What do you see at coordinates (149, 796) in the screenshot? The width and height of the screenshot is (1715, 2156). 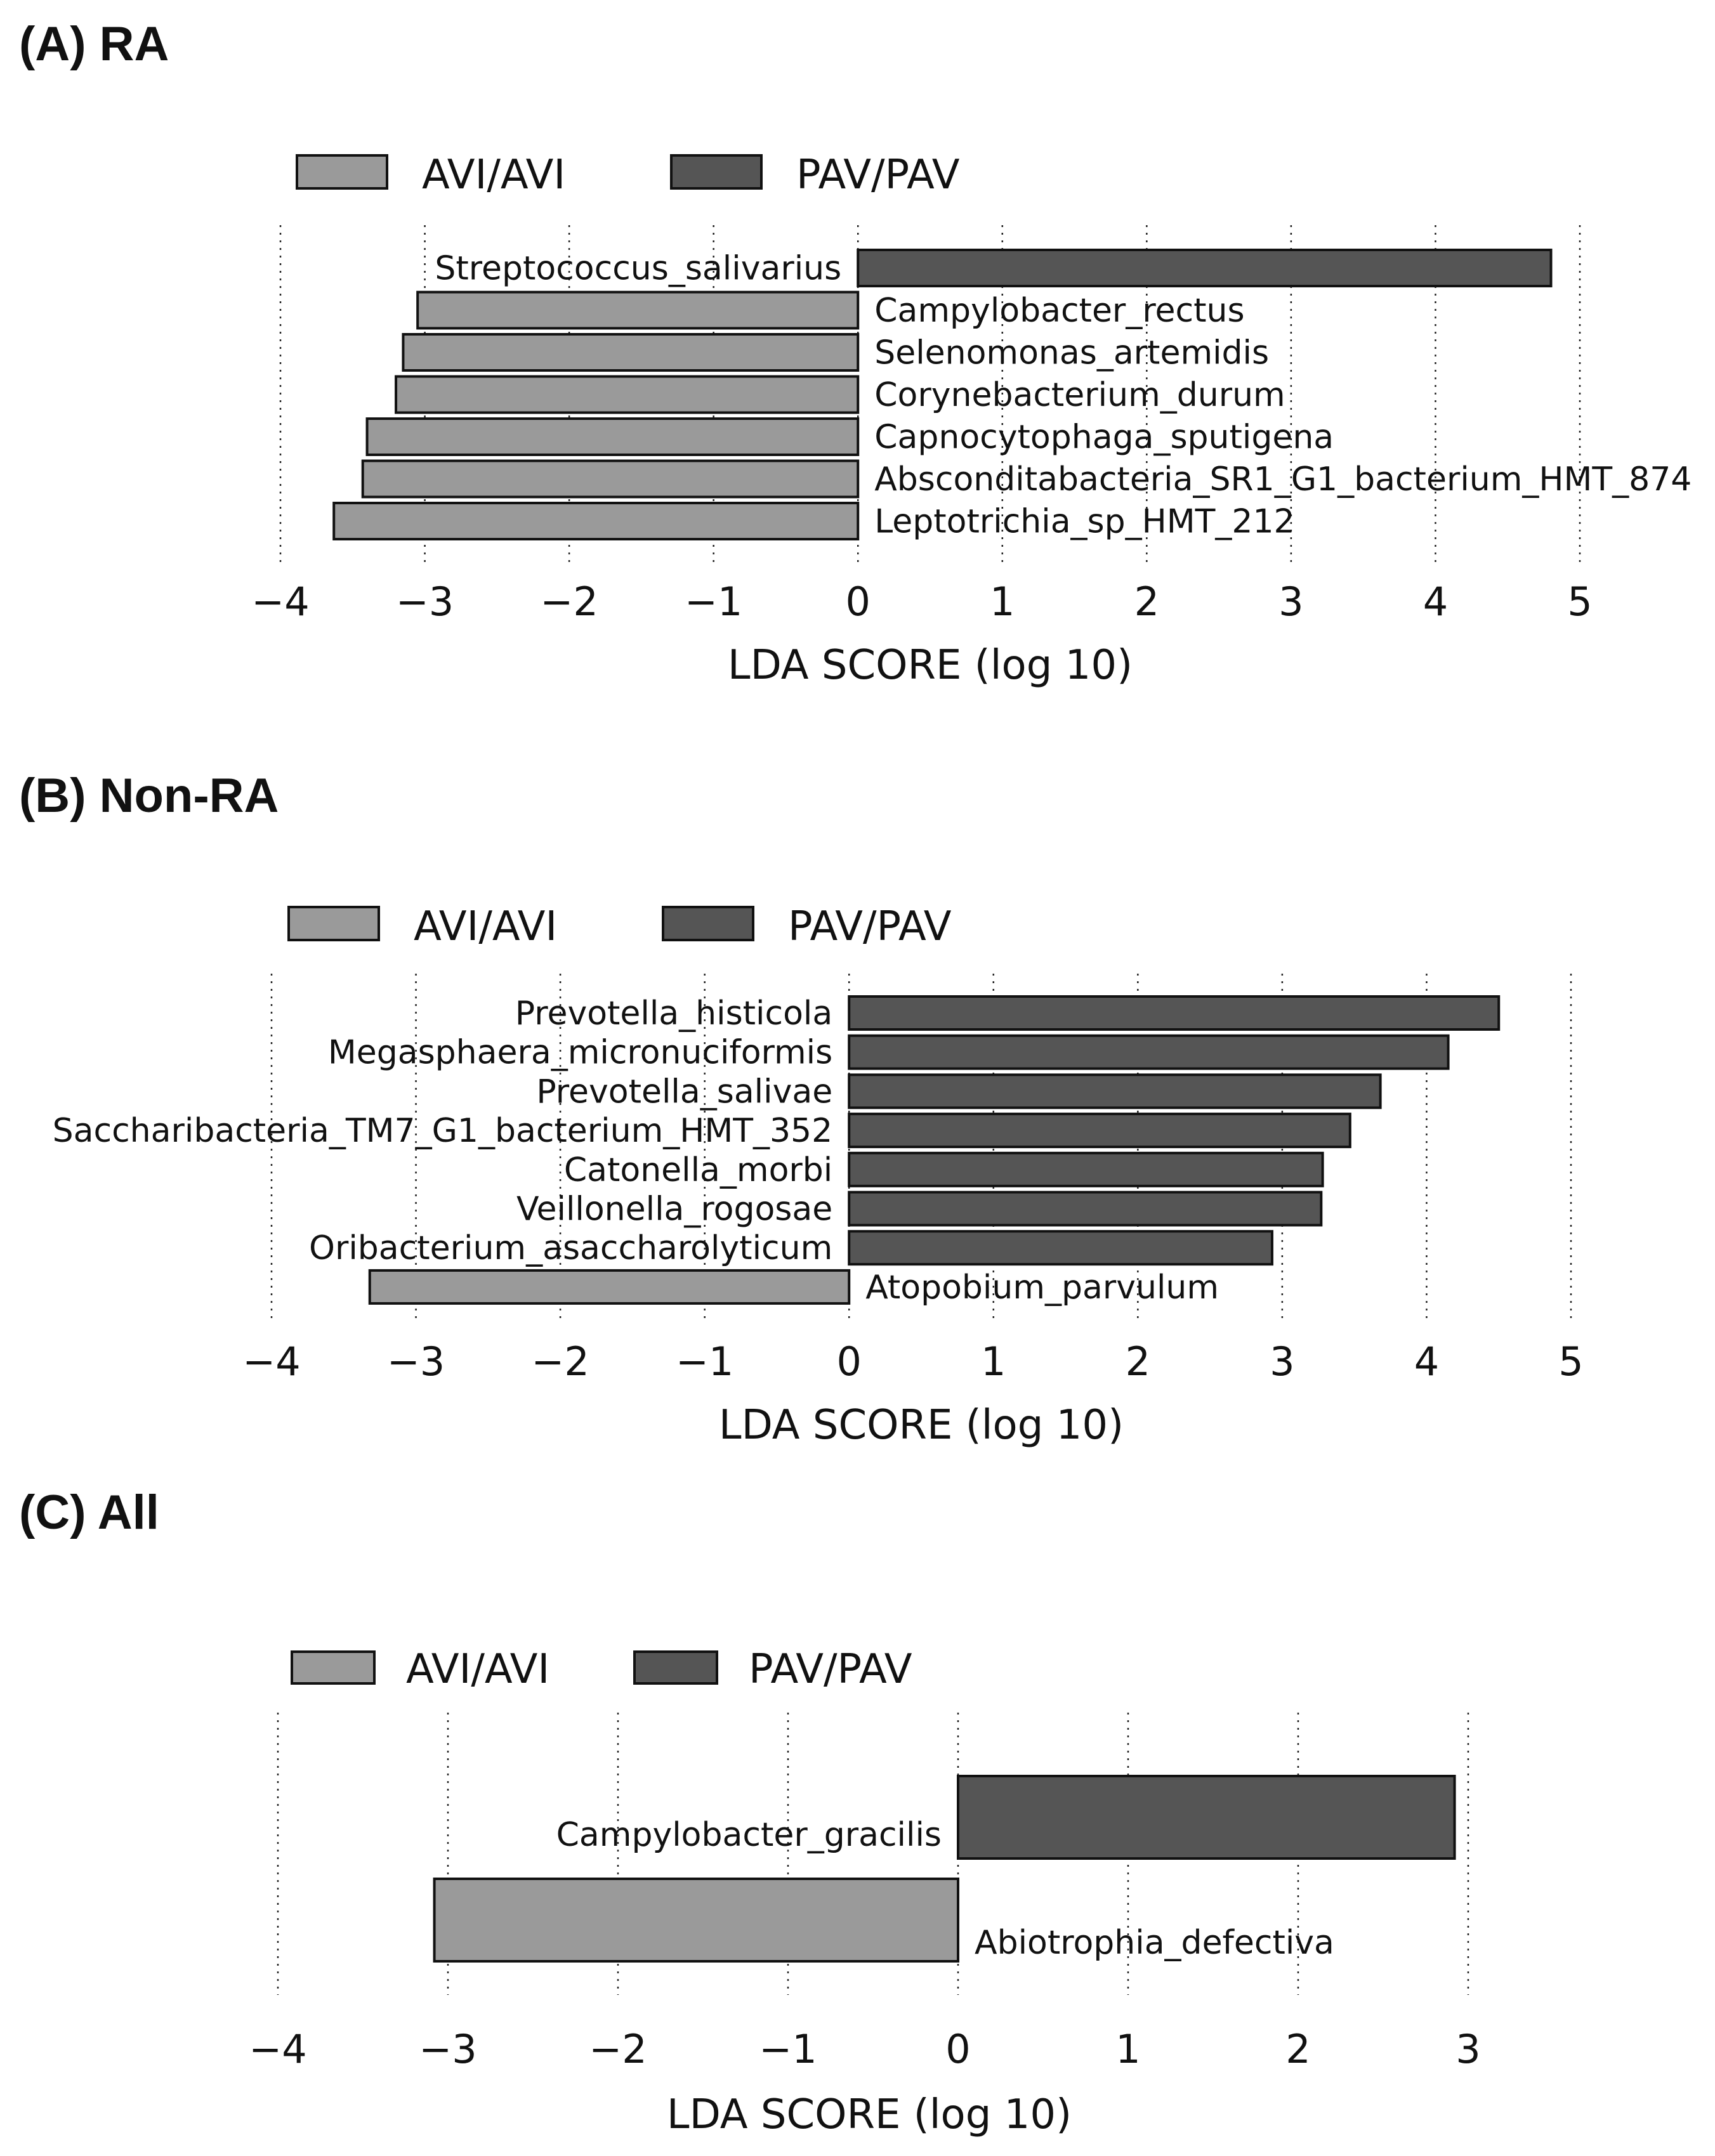 I see `panel-b-title: (B) Non-RA` at bounding box center [149, 796].